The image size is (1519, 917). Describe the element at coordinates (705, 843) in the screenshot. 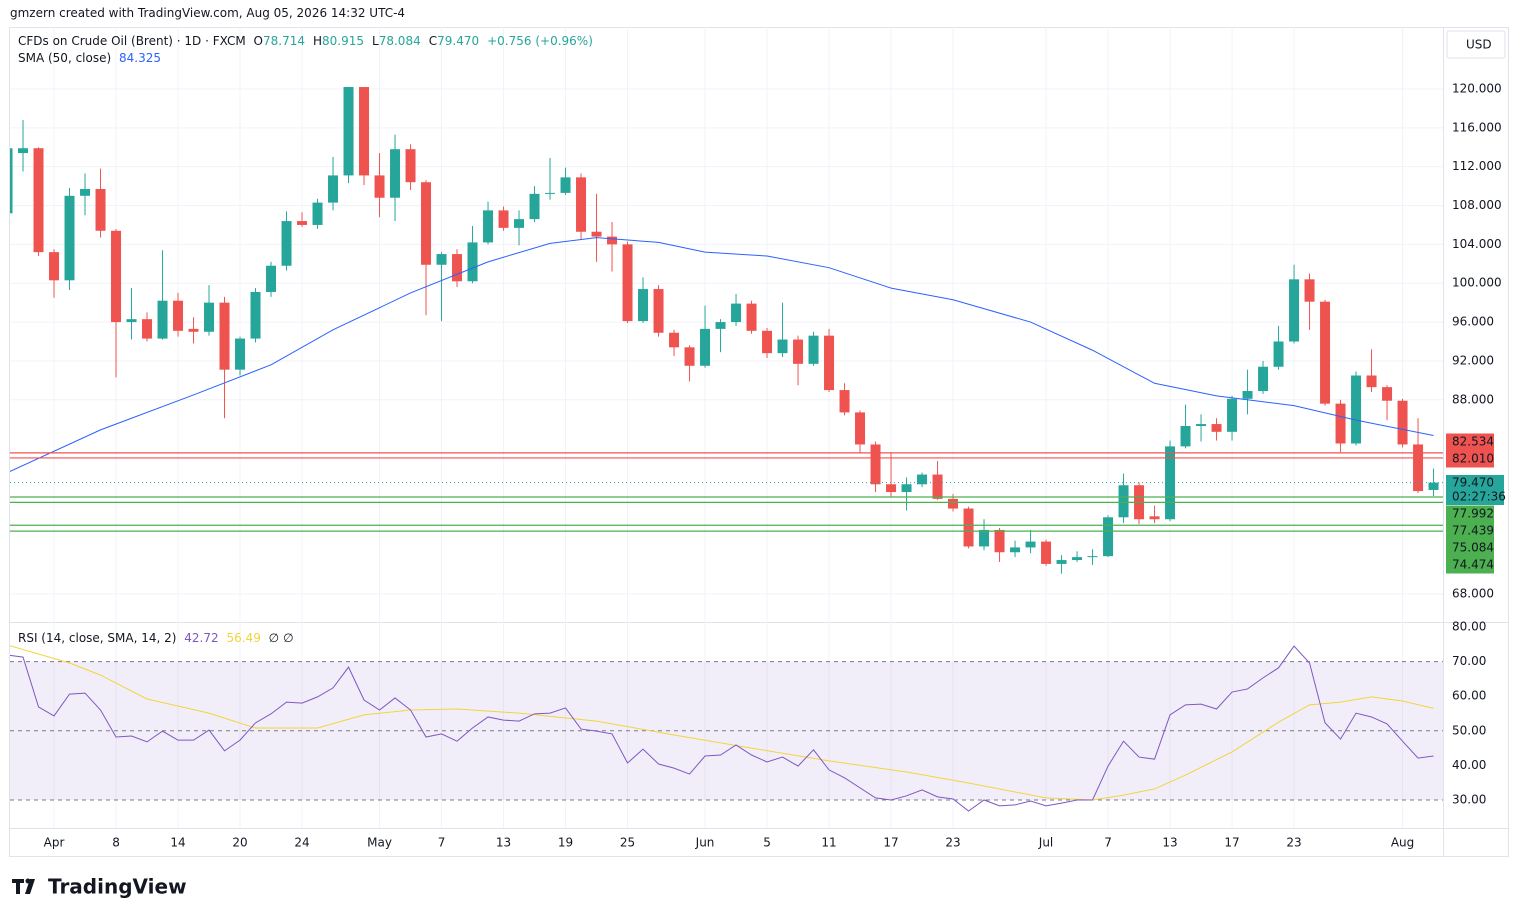

I see `x-tick-label: Jun` at that location.